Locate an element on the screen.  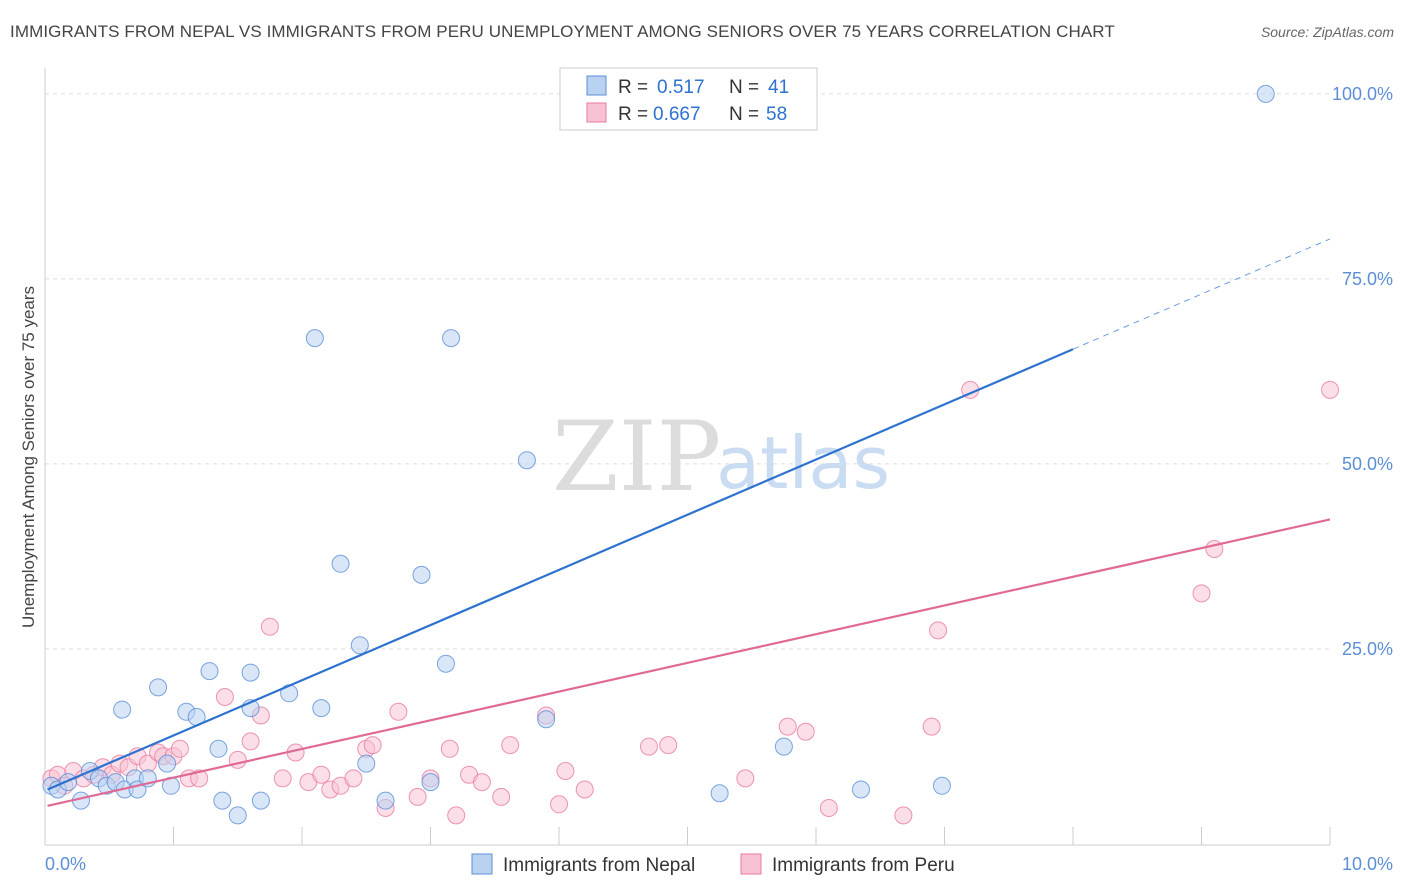
x-tick-label-0: 0.0% is located at coordinates (65, 864).